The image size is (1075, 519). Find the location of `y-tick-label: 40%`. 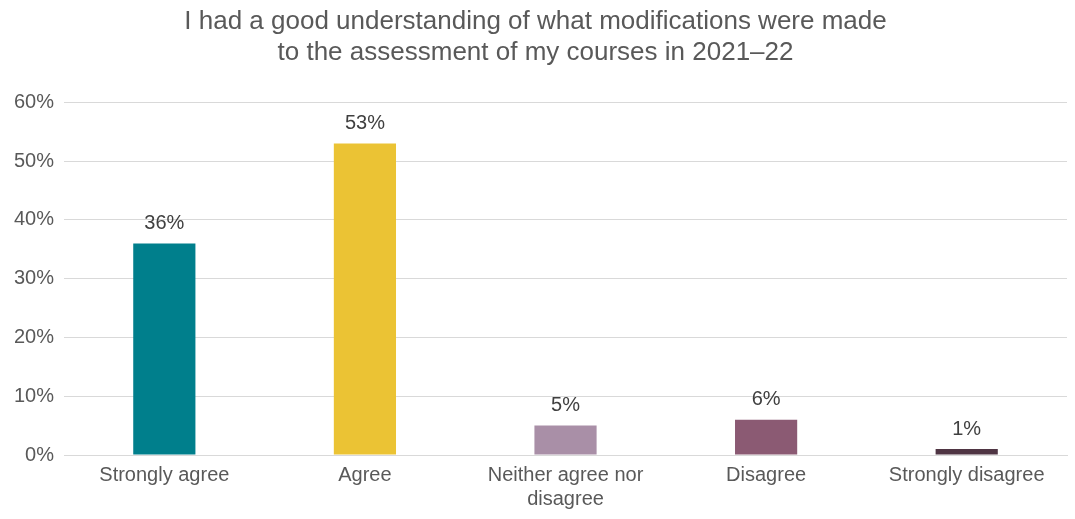

y-tick-label: 40% is located at coordinates (34, 218).